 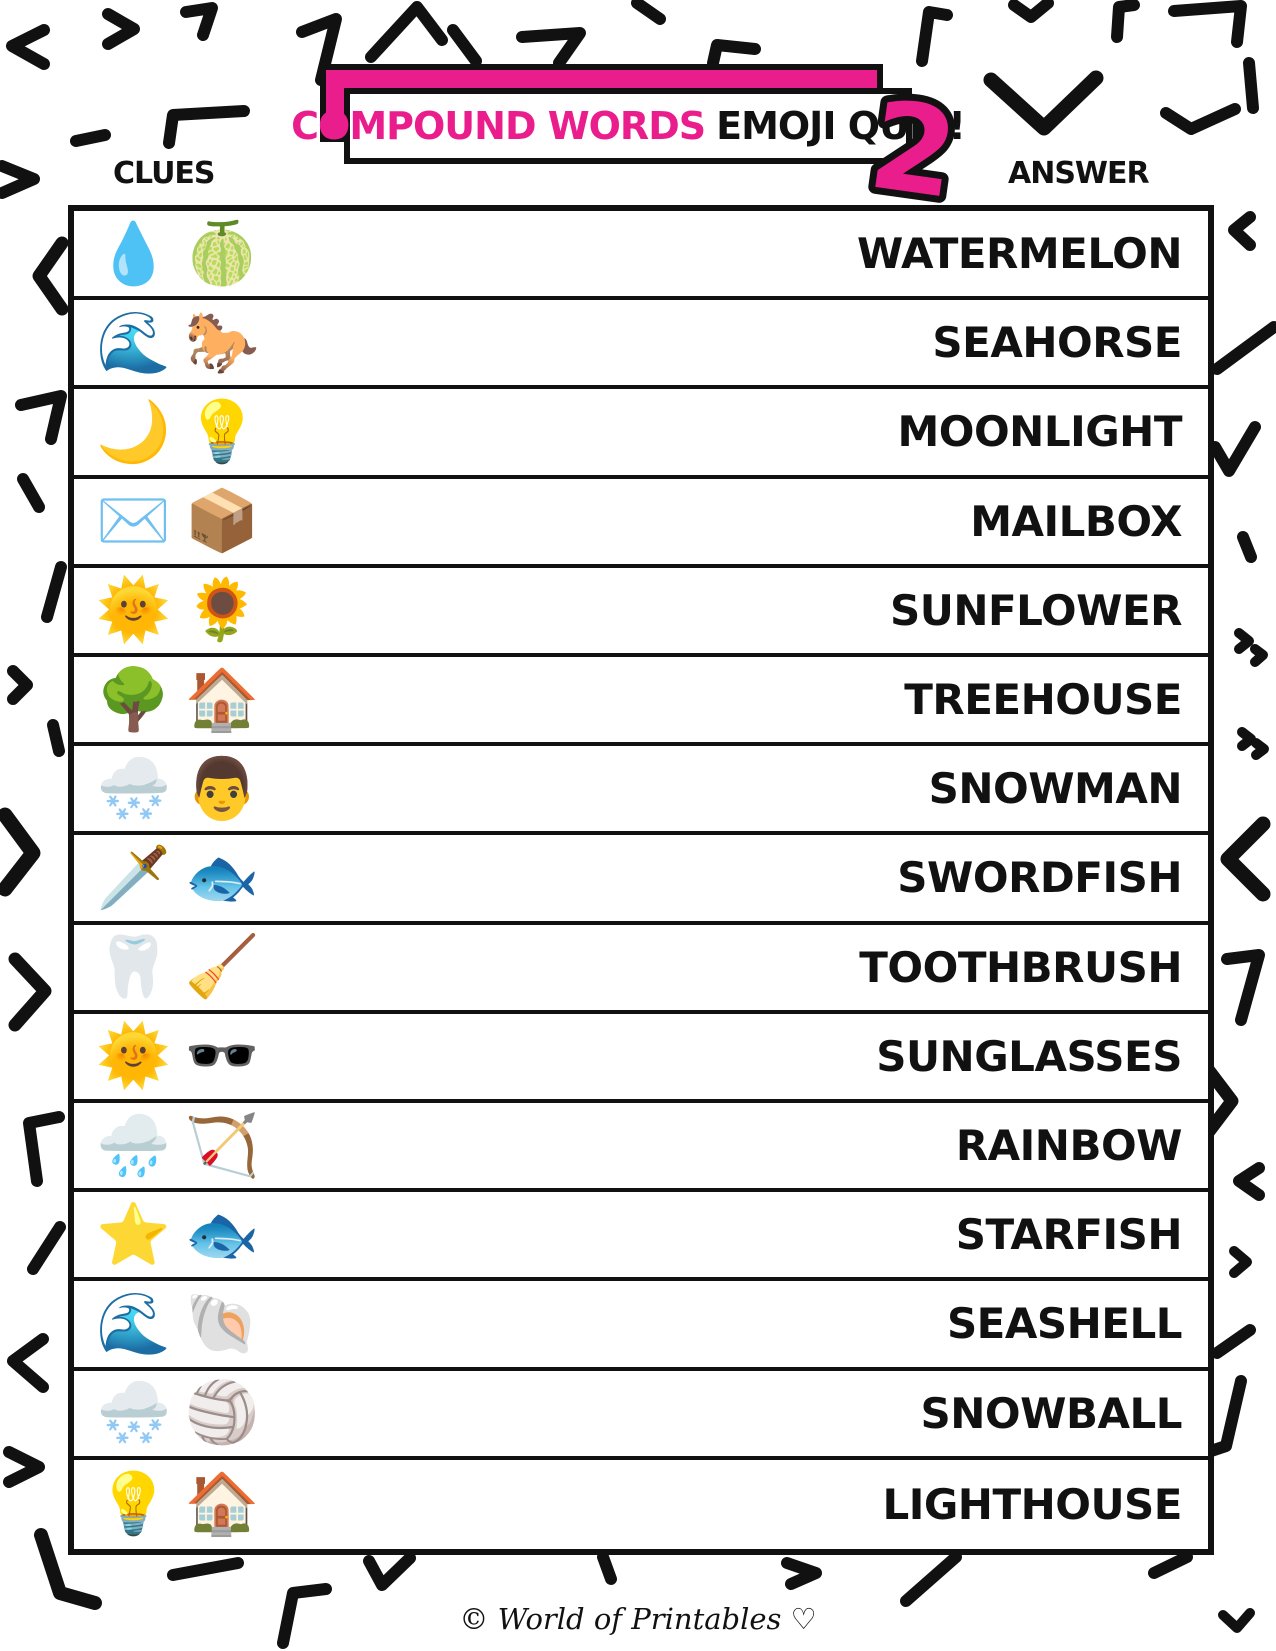 What do you see at coordinates (222, 1413) in the screenshot?
I see `volleyball-emoji: 🏐` at bounding box center [222, 1413].